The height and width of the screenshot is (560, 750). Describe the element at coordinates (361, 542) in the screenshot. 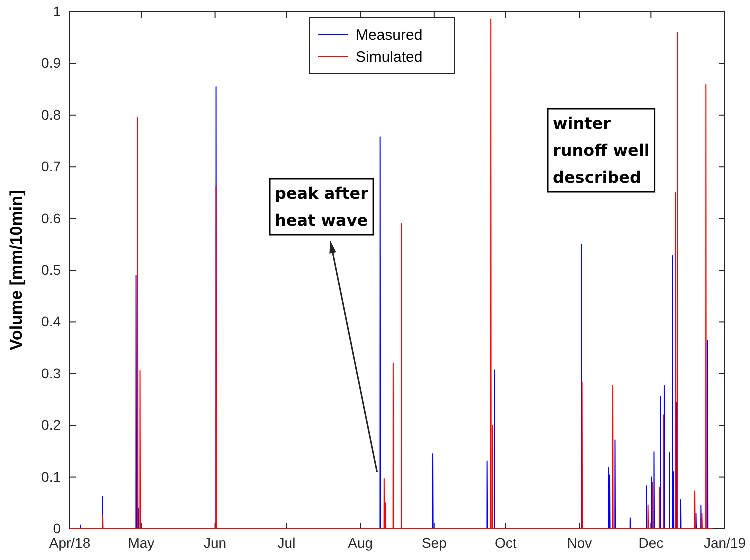

I see `x-tick-label: Aug` at that location.